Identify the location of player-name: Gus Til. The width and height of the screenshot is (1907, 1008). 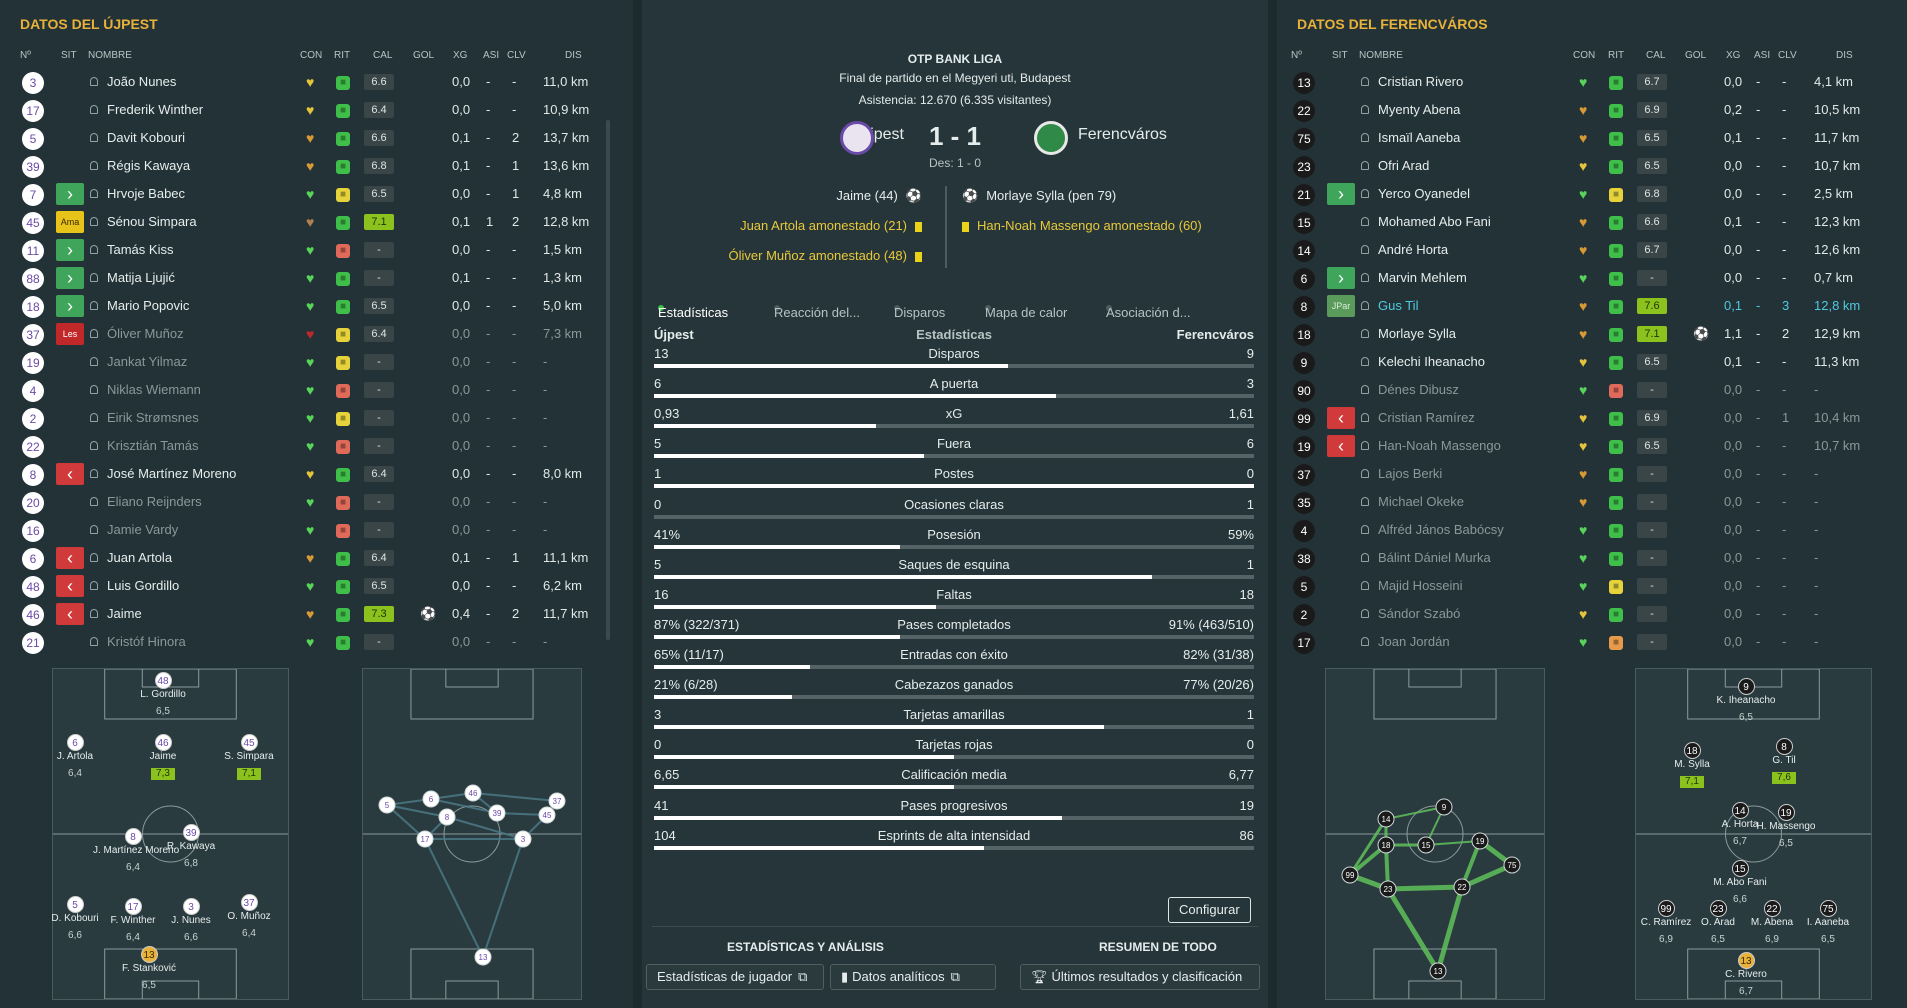
(1398, 305).